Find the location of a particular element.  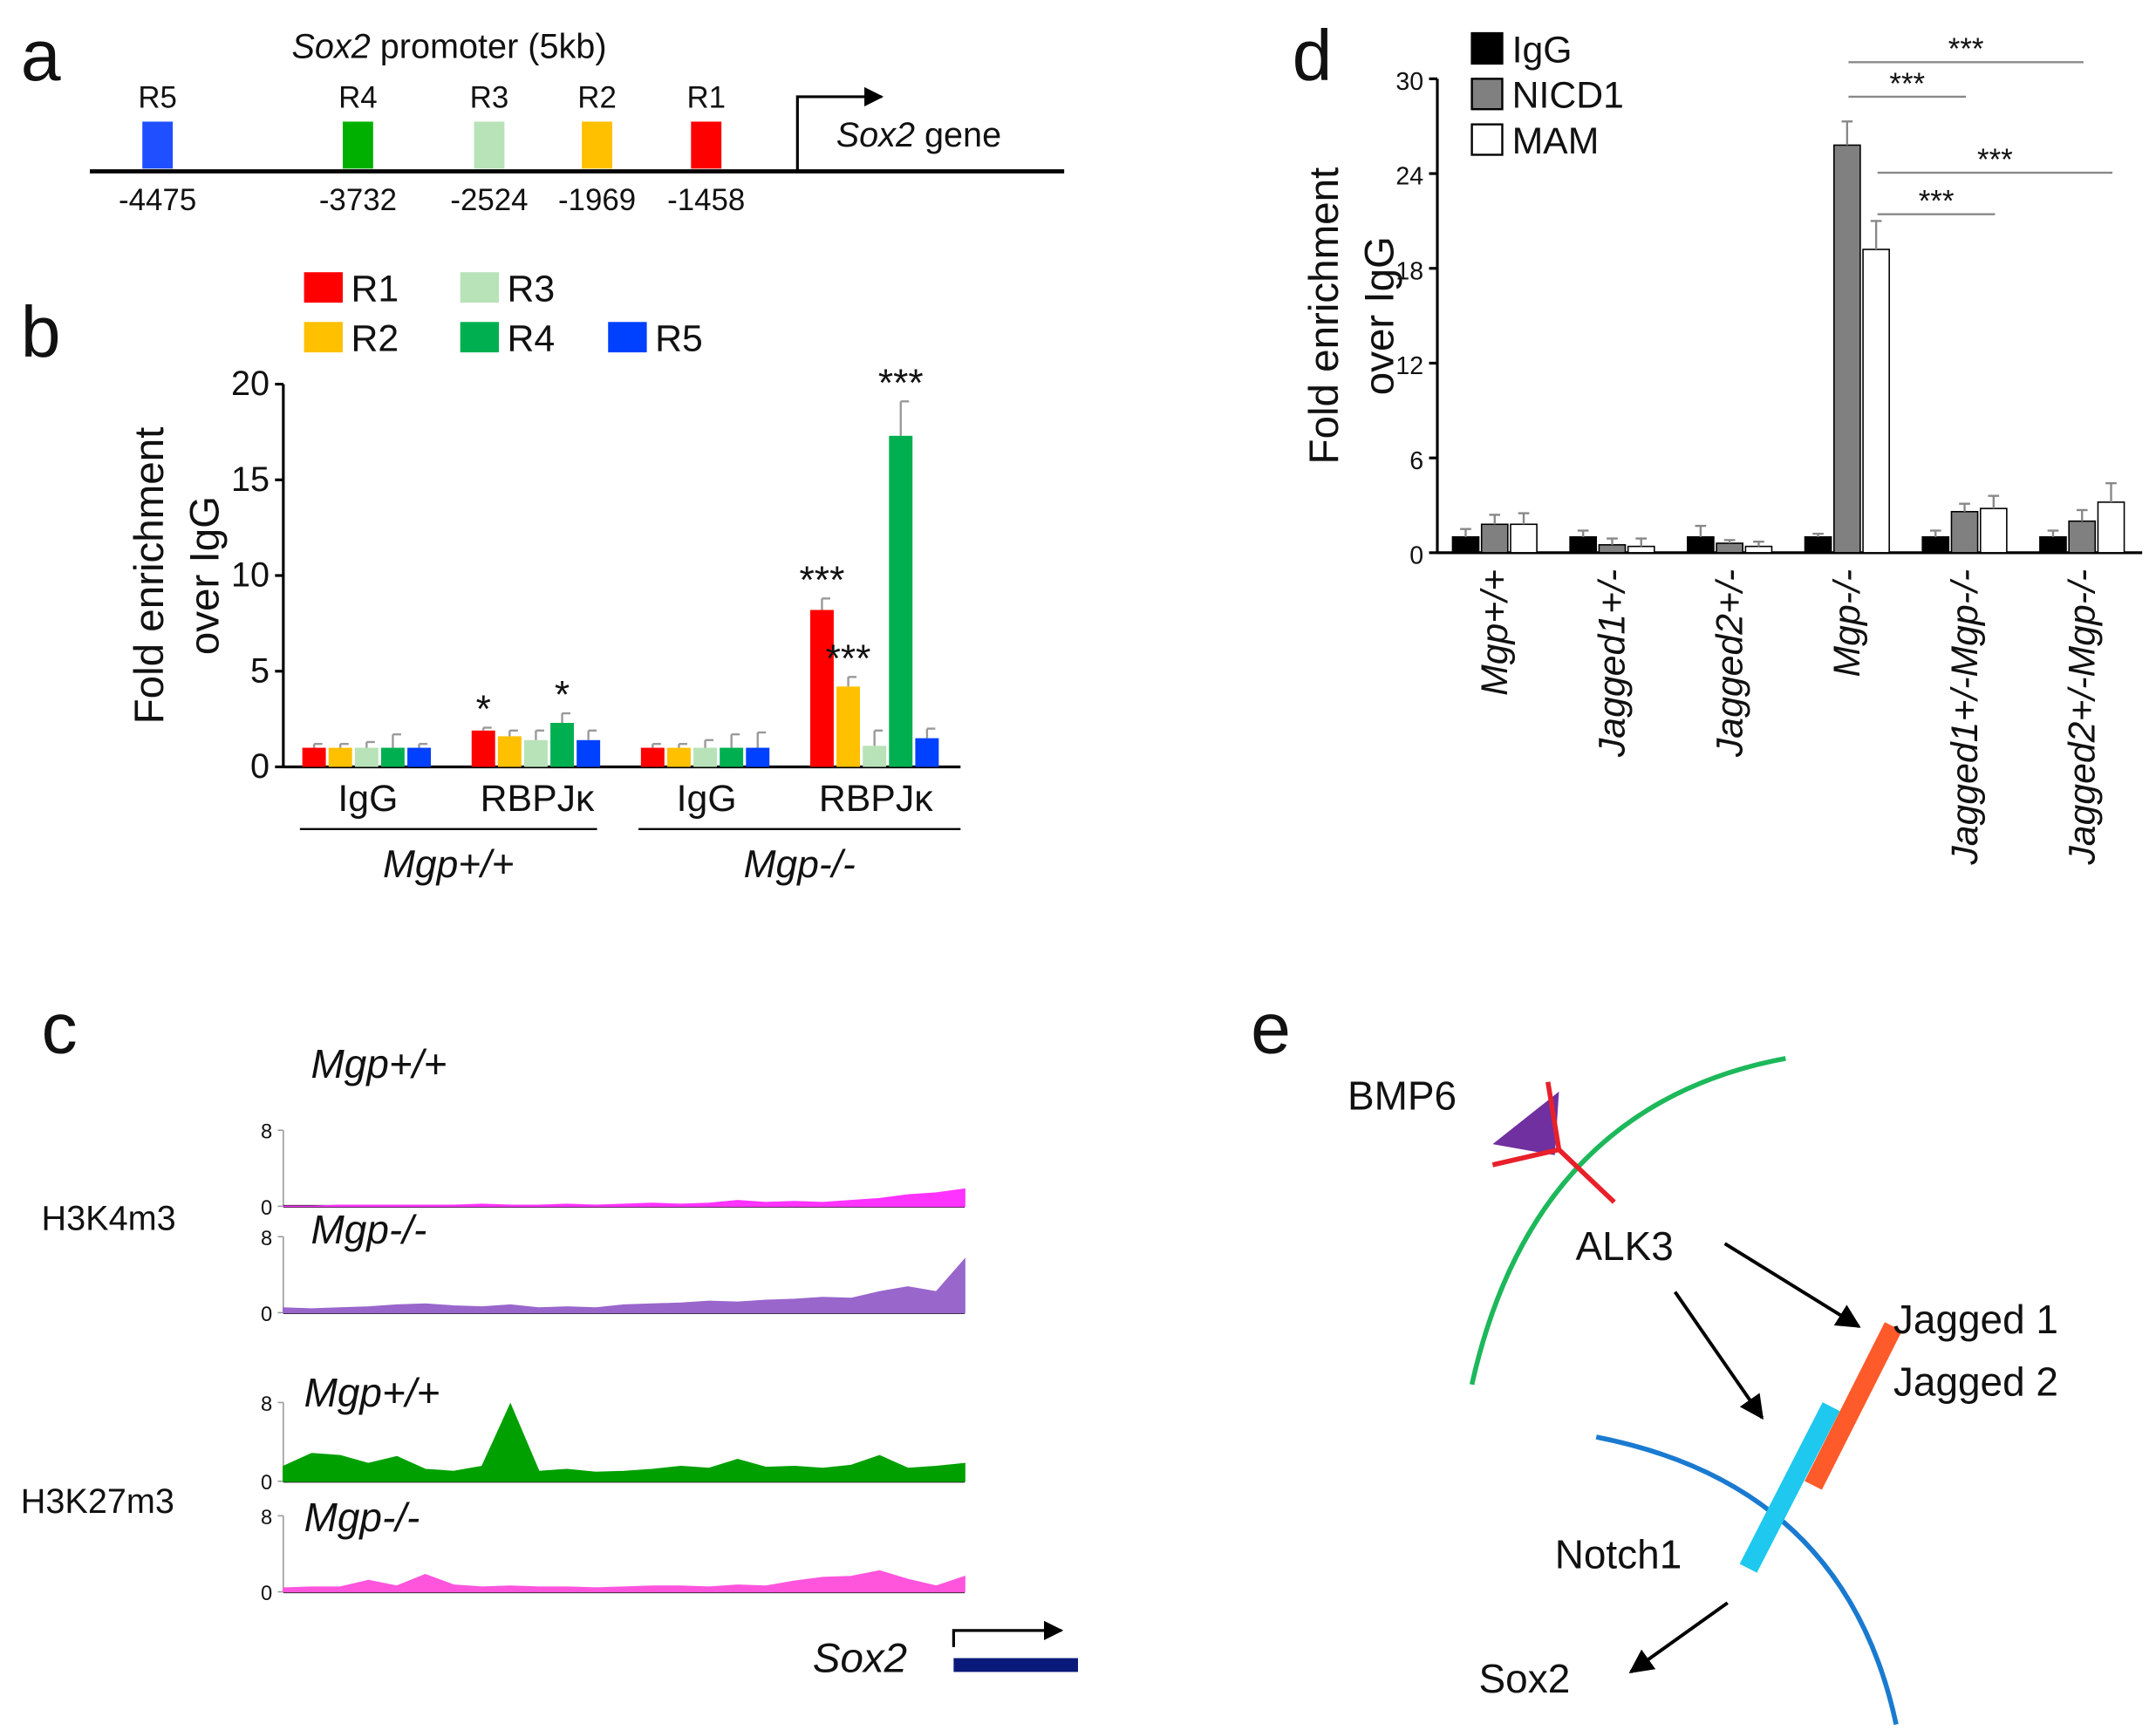

y-tick-label: 6 is located at coordinates (1416, 461).